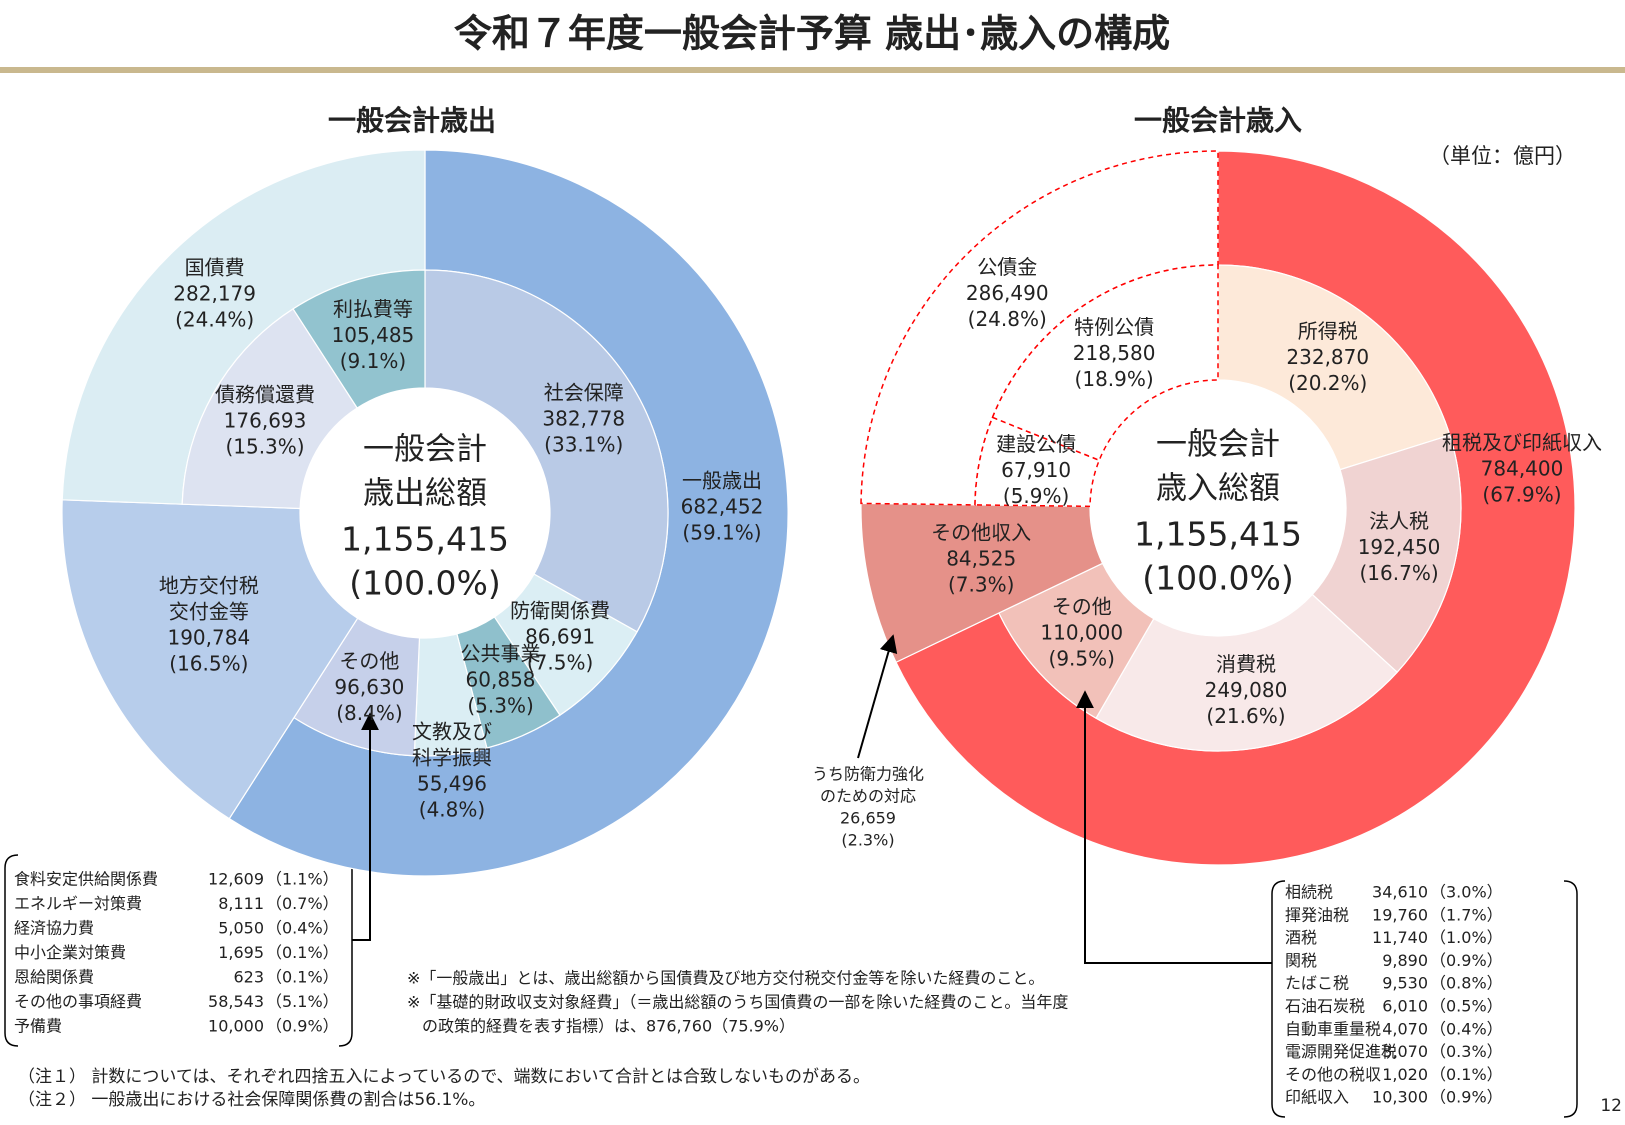 This screenshot has width=1625, height=1125. I want to click on center-title: 一般会計, so click(425, 450).